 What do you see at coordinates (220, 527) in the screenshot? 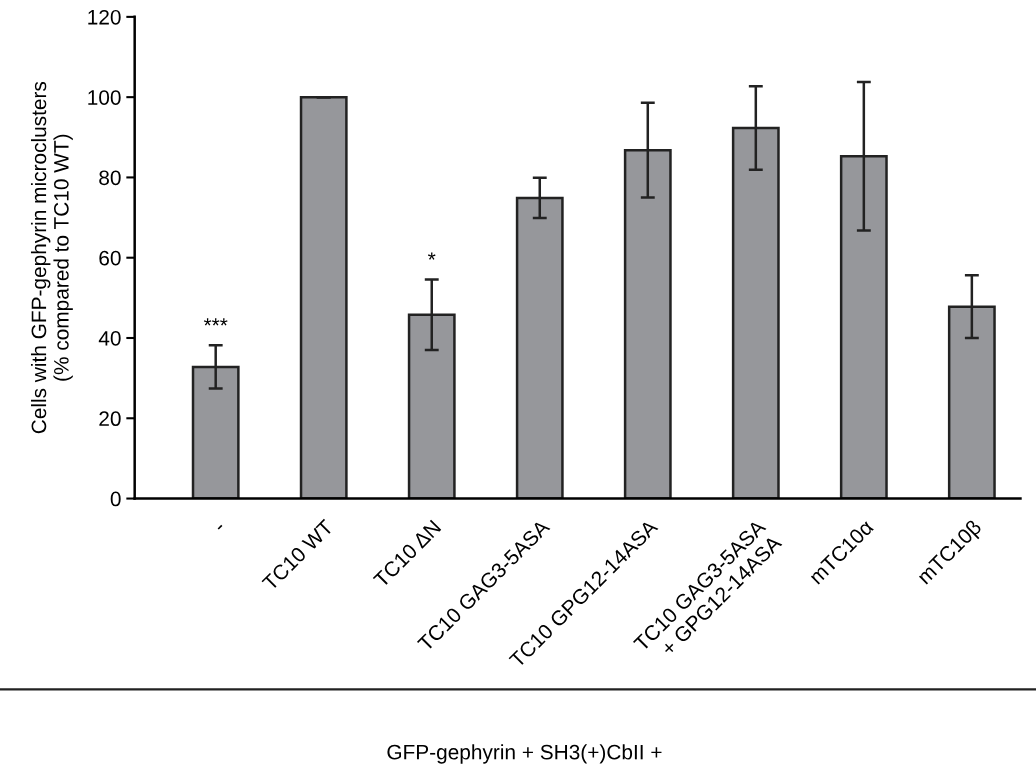
I see `x-tick-label: -` at bounding box center [220, 527].